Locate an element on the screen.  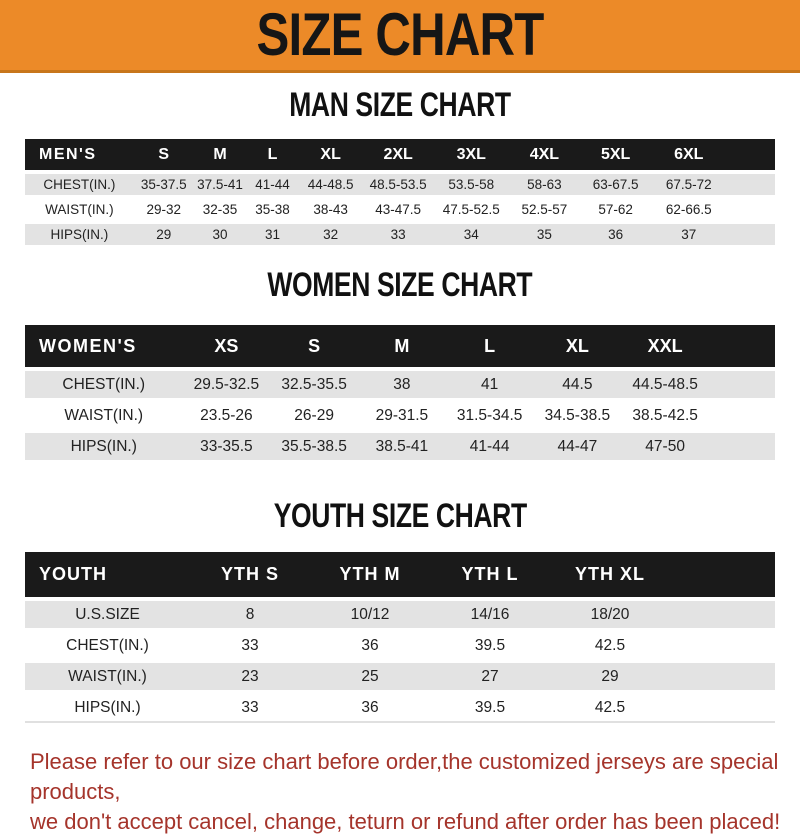
youth-section-heading-text: YOUTH SIZE CHART is located at coordinates (400, 516).